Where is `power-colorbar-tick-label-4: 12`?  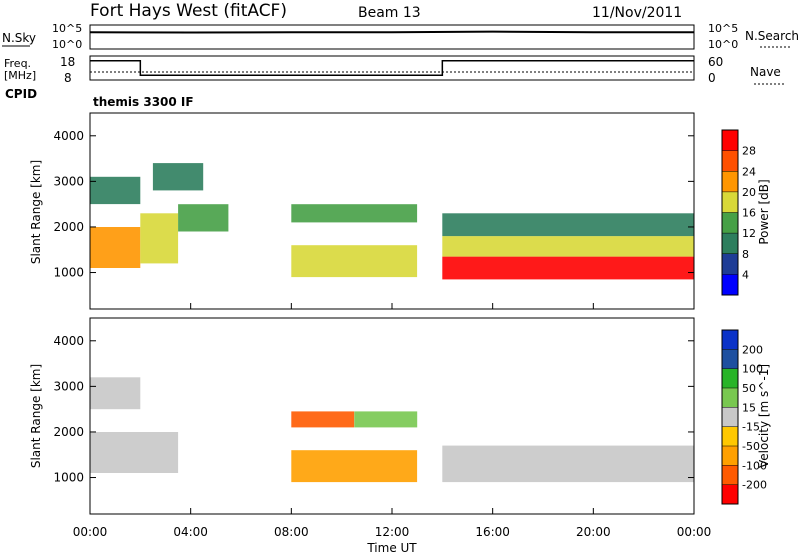
power-colorbar-tick-label-4: 12 is located at coordinates (749, 233).